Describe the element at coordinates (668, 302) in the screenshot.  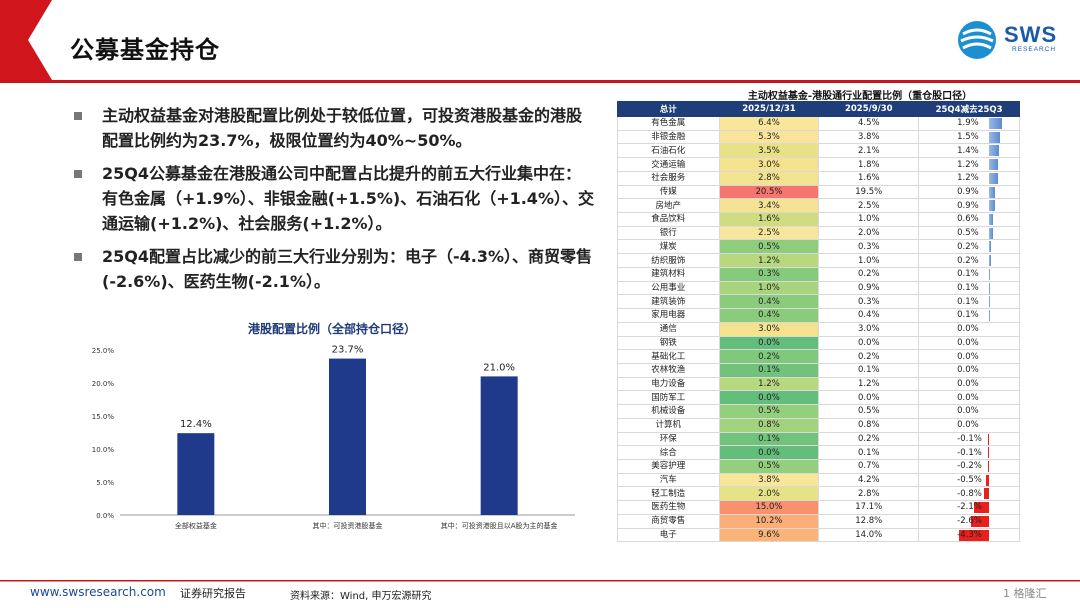
I see `industry-name-cell: 建筑装饰` at that location.